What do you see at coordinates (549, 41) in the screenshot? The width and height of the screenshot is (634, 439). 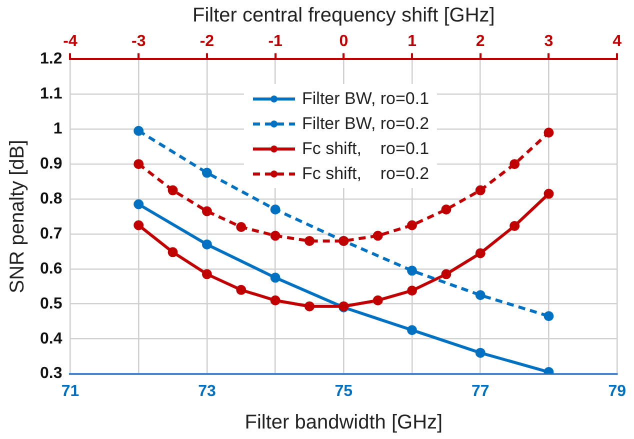 I see `x2-tick-label: 3` at bounding box center [549, 41].